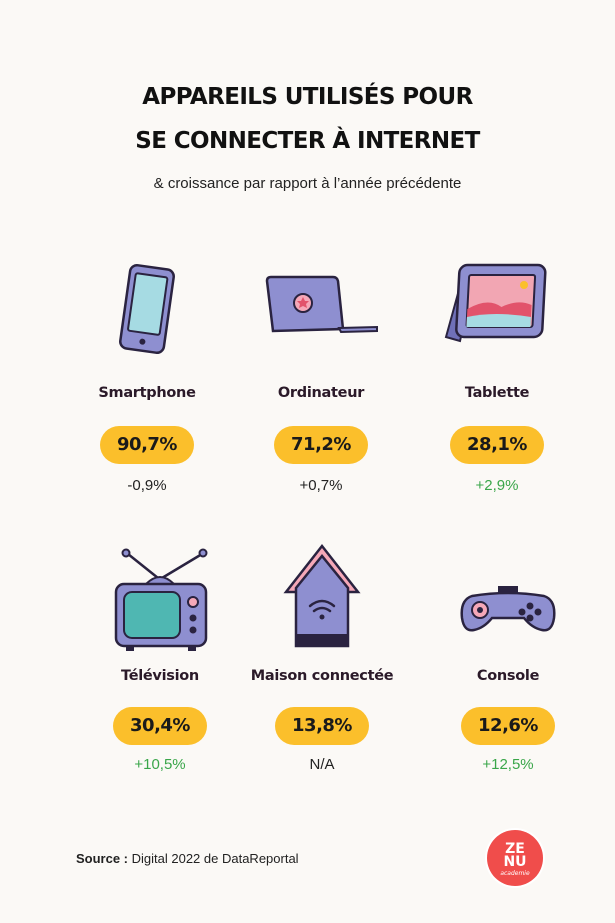  I want to click on device-card-tablette: Tablette 28,1% +2,9%, so click(497, 380).